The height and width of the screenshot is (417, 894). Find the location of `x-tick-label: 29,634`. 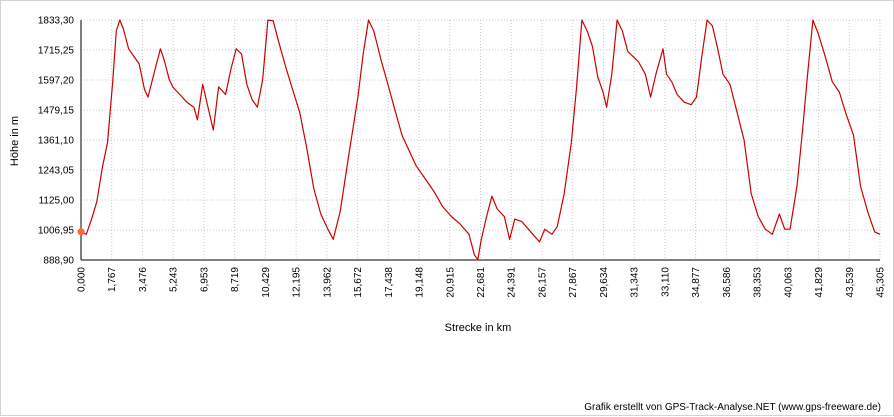

x-tick-label: 29,634 is located at coordinates (604, 282).